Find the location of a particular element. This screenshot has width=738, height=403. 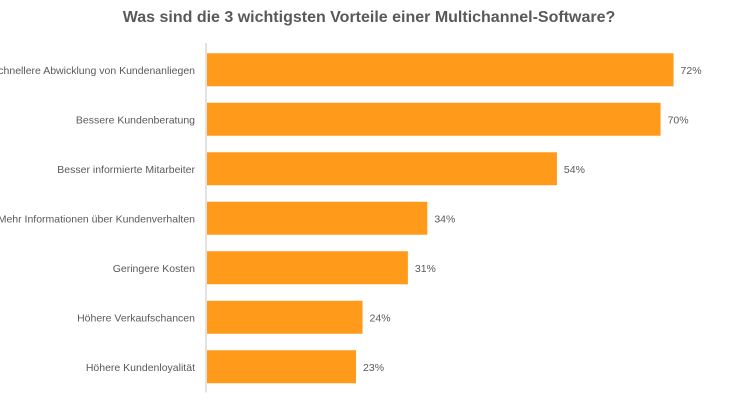

data-label: 23% is located at coordinates (373, 368).